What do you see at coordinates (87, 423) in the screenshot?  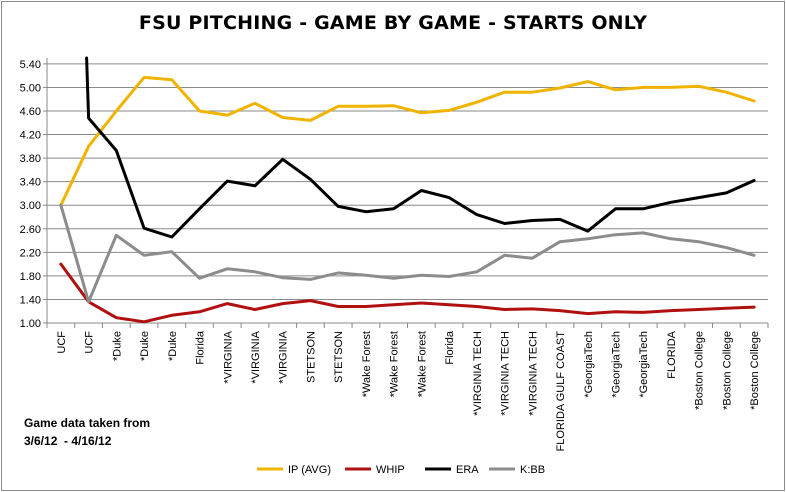 I see `note-line-1: Game data taken from` at bounding box center [87, 423].